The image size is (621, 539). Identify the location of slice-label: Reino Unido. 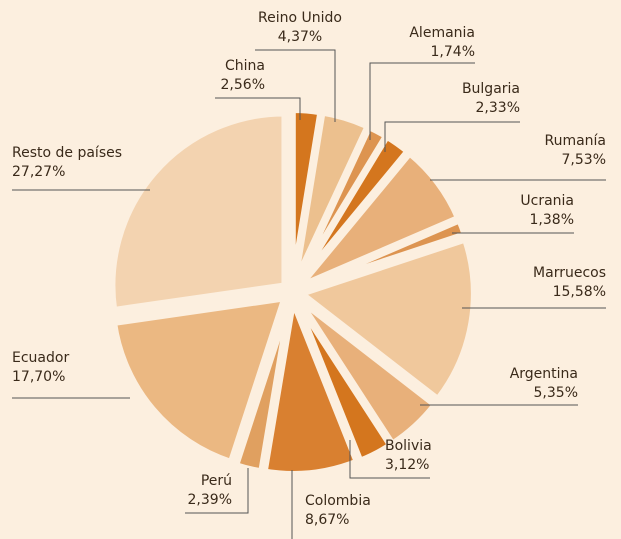
(300, 18).